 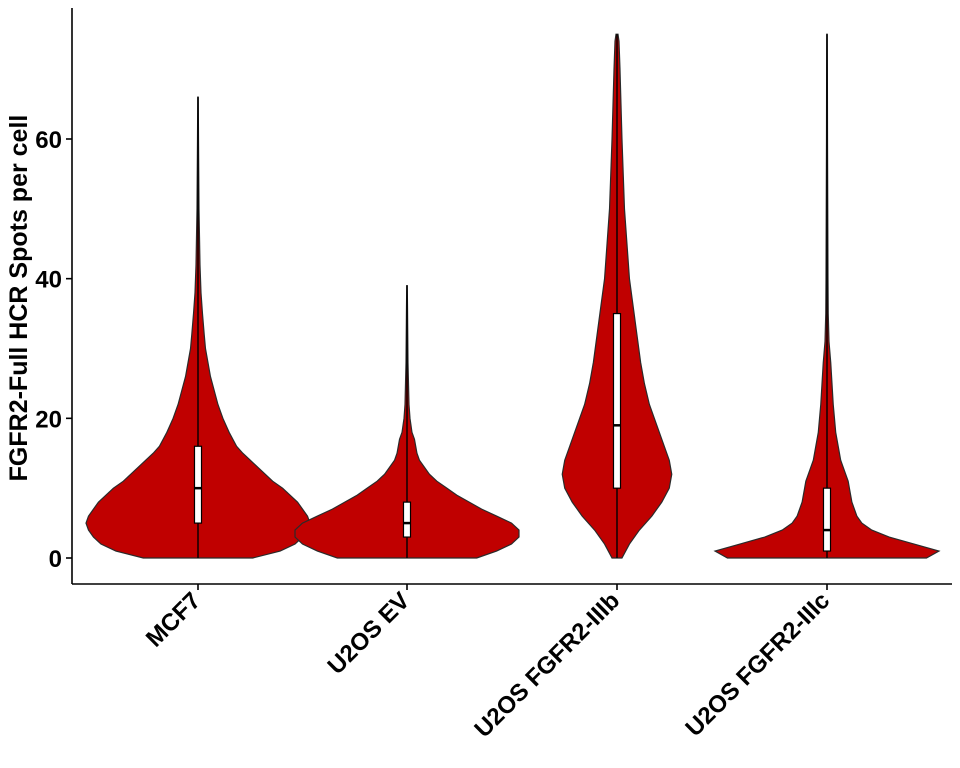 What do you see at coordinates (48, 419) in the screenshot?
I see `y-tick-label: 20` at bounding box center [48, 419].